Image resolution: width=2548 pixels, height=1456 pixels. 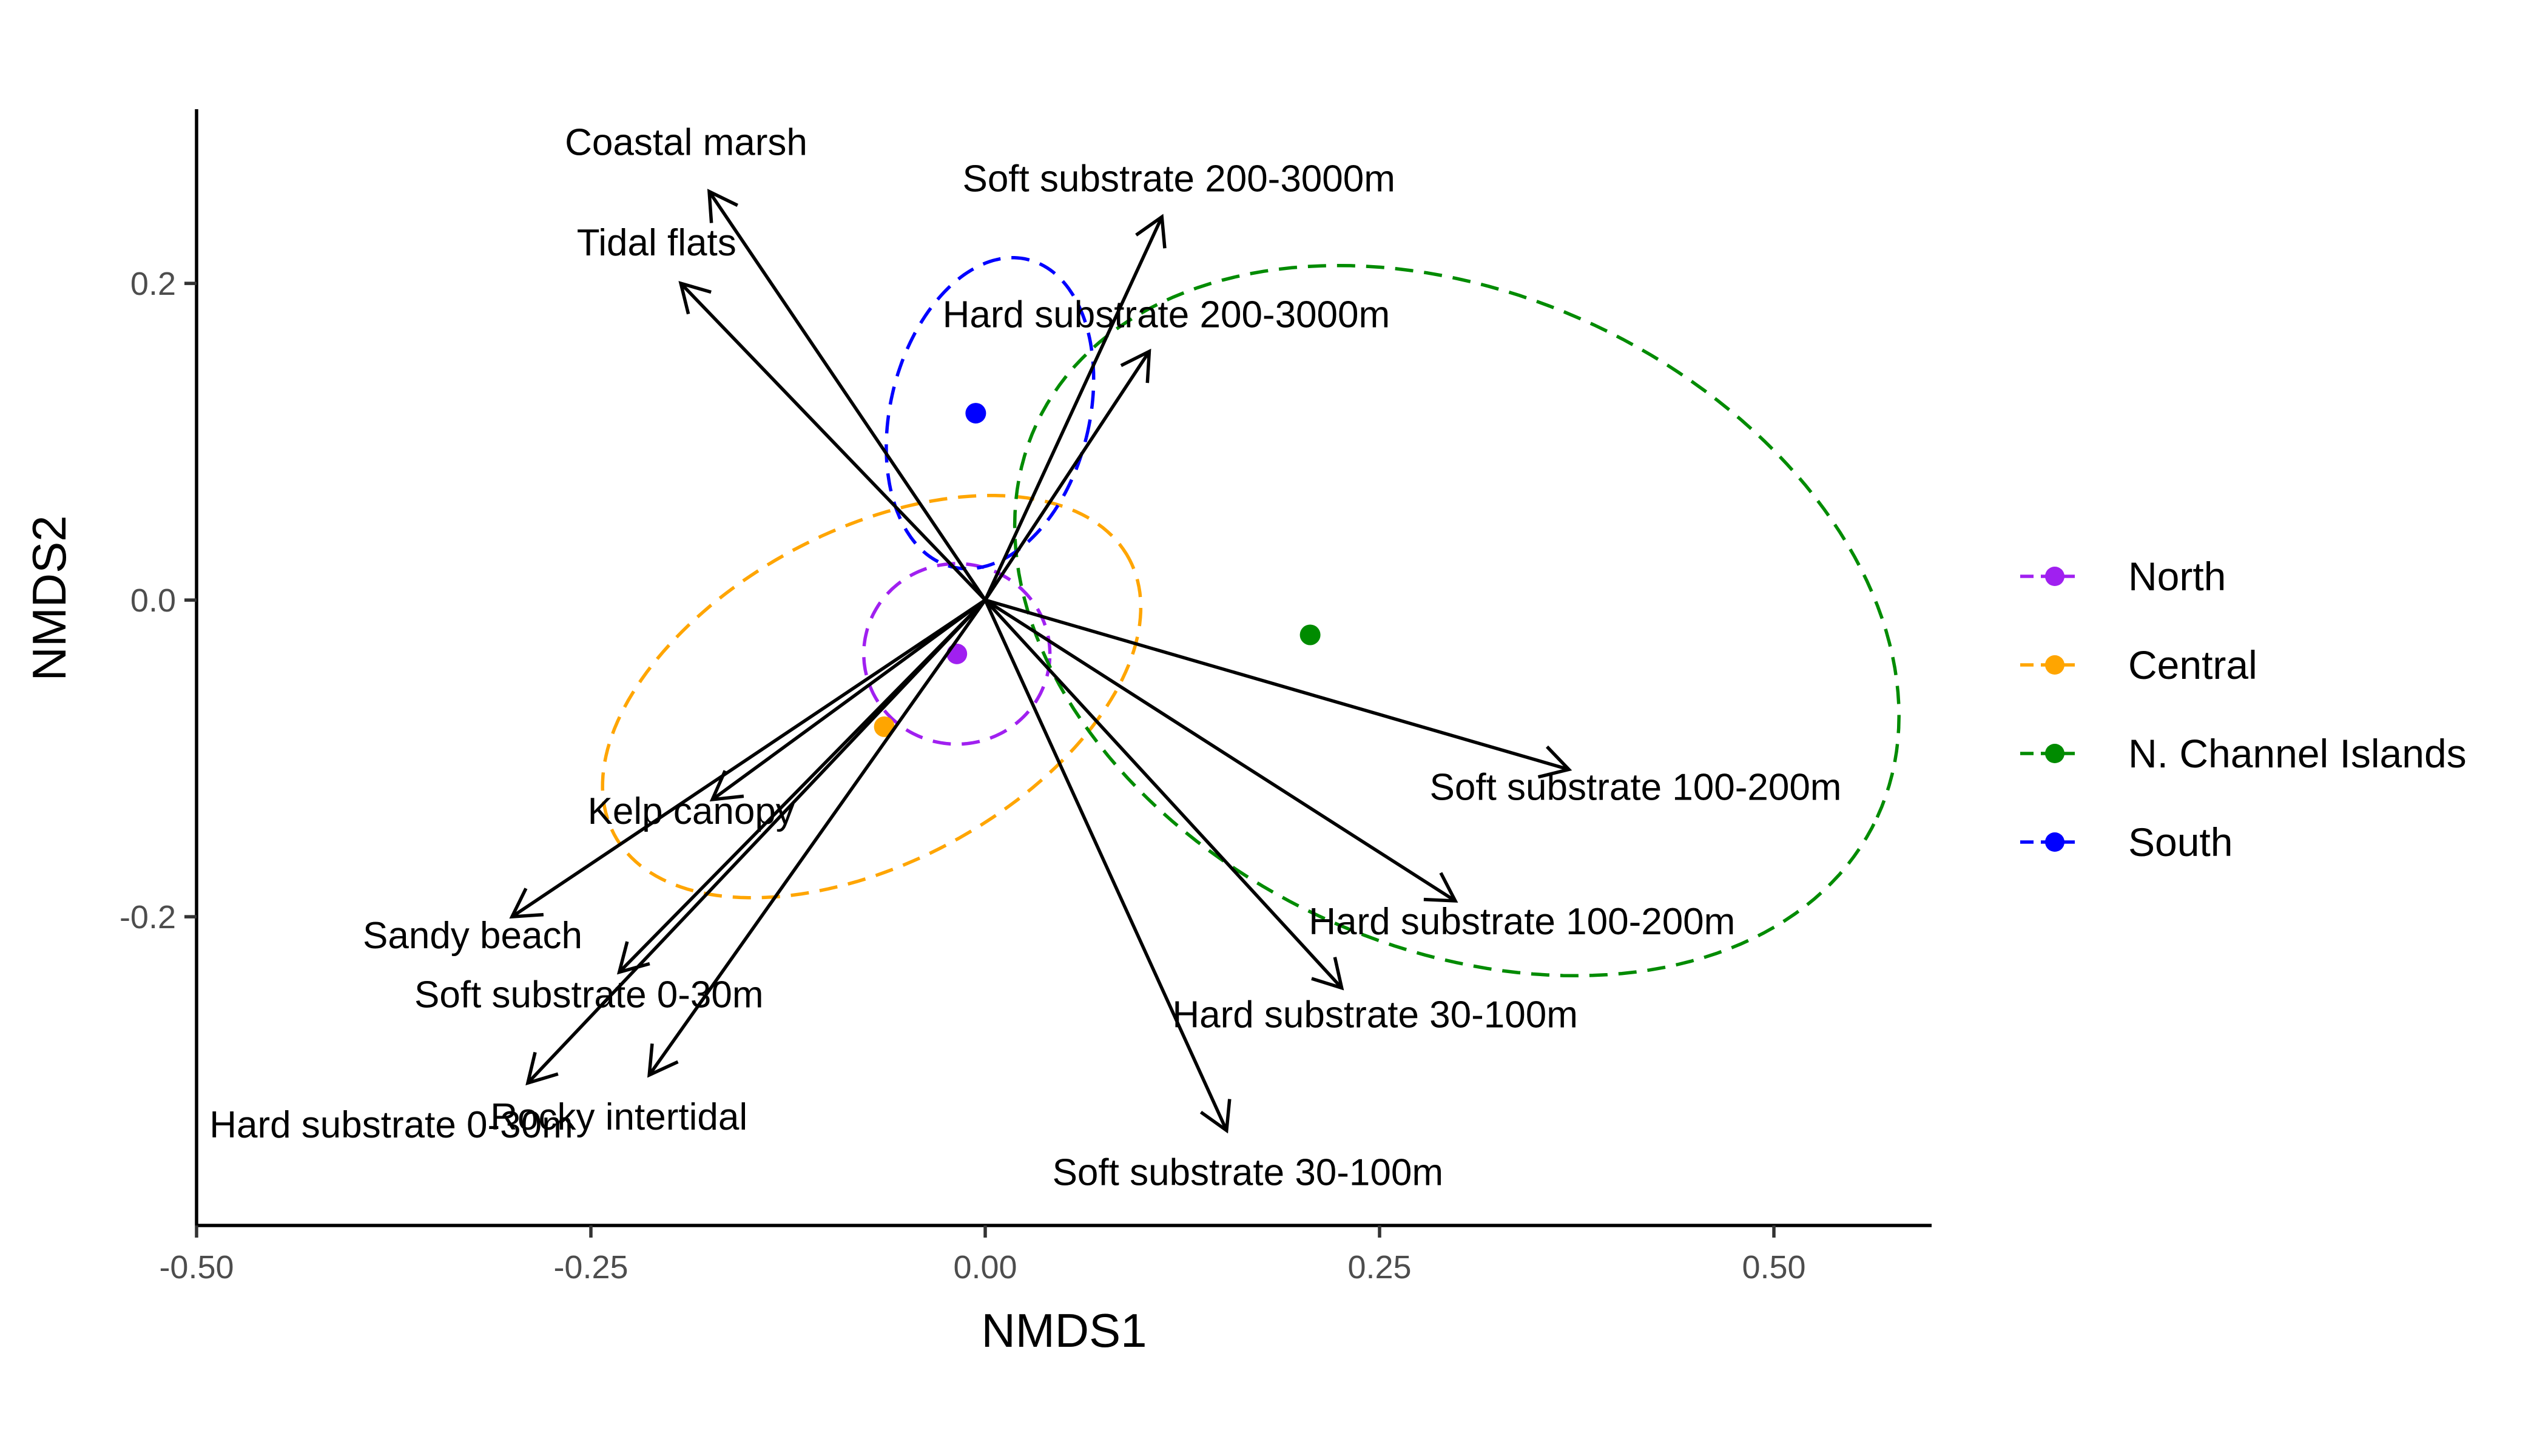 What do you see at coordinates (884, 726) in the screenshot?
I see `centroid-central` at bounding box center [884, 726].